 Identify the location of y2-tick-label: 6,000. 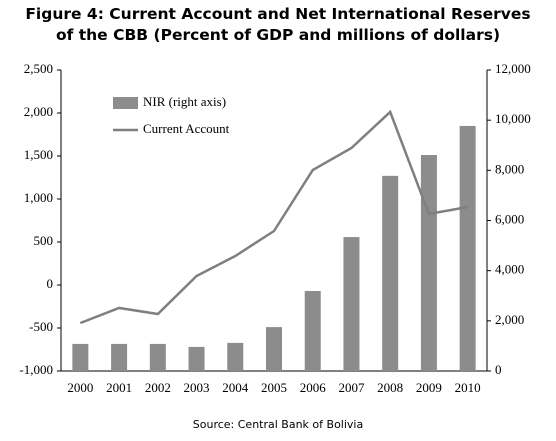
(509, 218).